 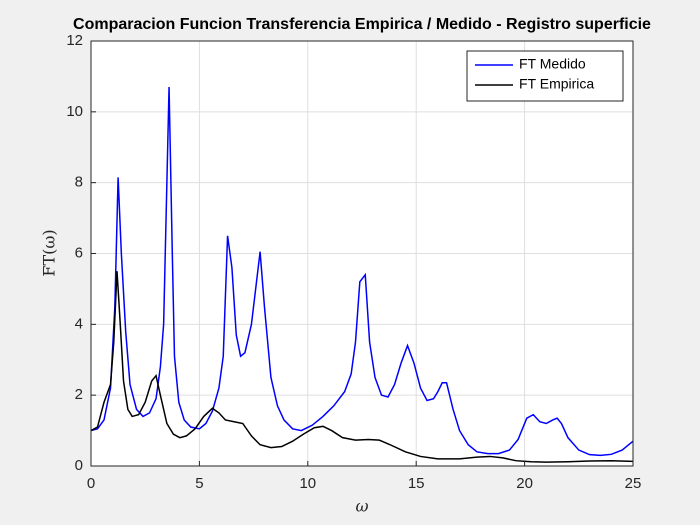 I want to click on y-axis-label: FT(ω), so click(x=49, y=252).